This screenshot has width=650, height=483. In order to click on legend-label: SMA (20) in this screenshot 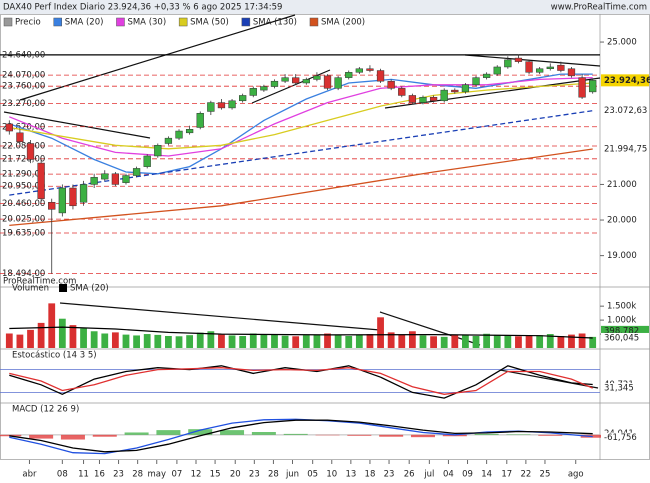, I will do `click(89, 289)`.